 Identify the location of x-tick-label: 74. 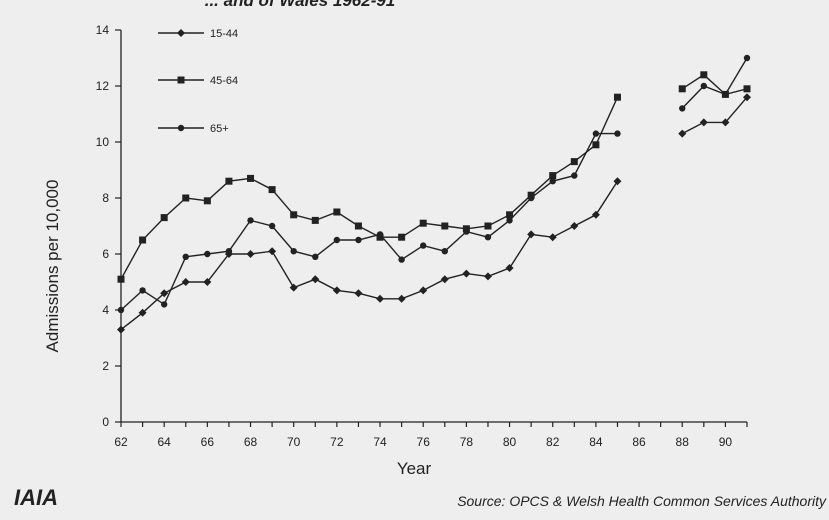
(380, 442).